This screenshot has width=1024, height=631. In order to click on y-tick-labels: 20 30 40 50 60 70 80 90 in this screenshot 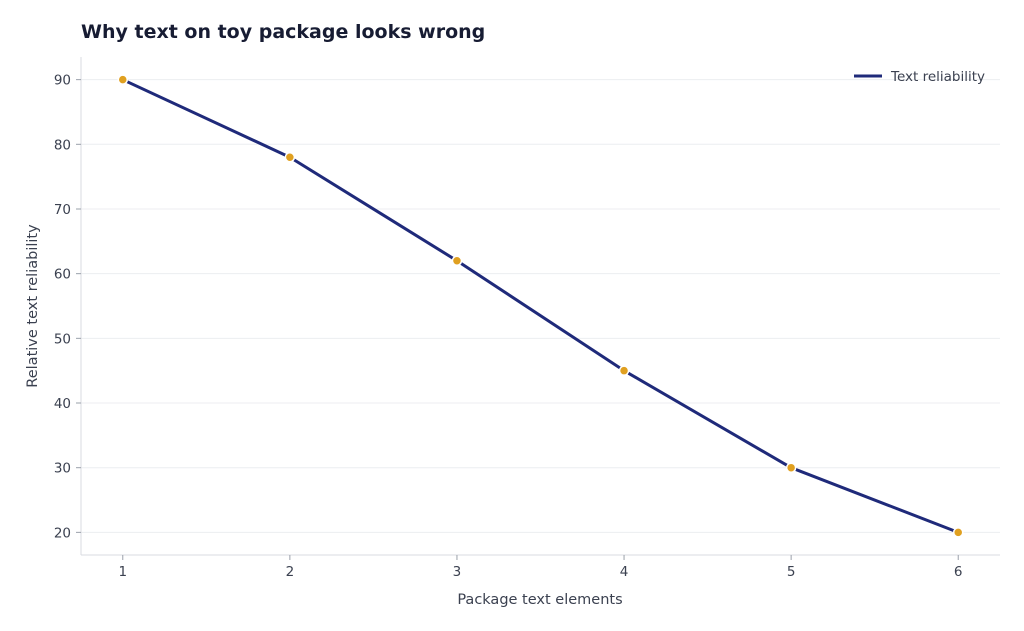, I will do `click(67, 307)`.